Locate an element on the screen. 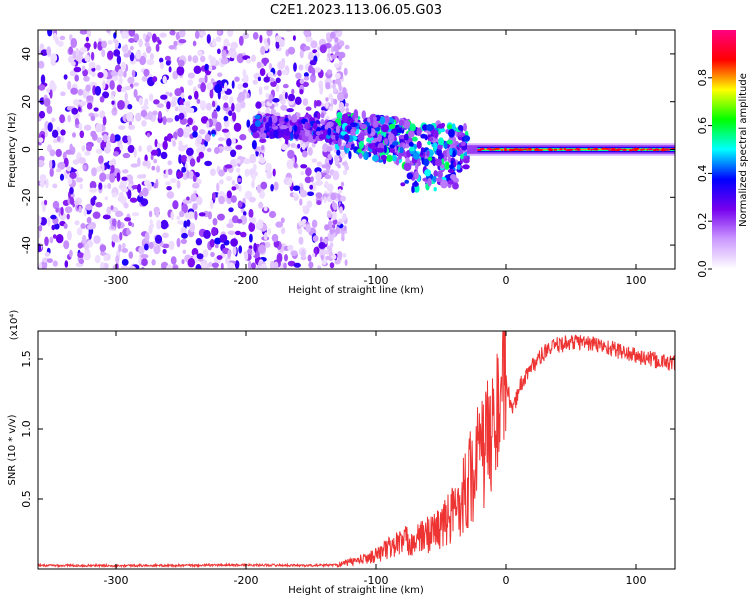 The image size is (750, 600). figure-title: C2E1.2023.113.06.05.G03 is located at coordinates (356, 10).